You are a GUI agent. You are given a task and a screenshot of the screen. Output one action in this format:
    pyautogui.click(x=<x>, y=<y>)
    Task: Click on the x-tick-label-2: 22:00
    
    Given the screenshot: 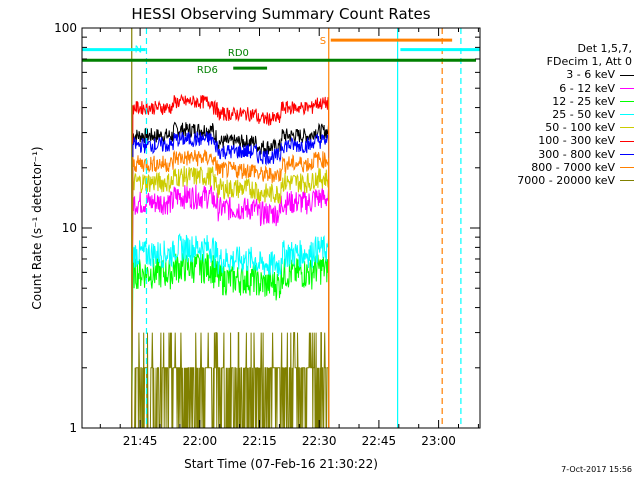 What is the action you would take?
    pyautogui.click(x=200, y=441)
    